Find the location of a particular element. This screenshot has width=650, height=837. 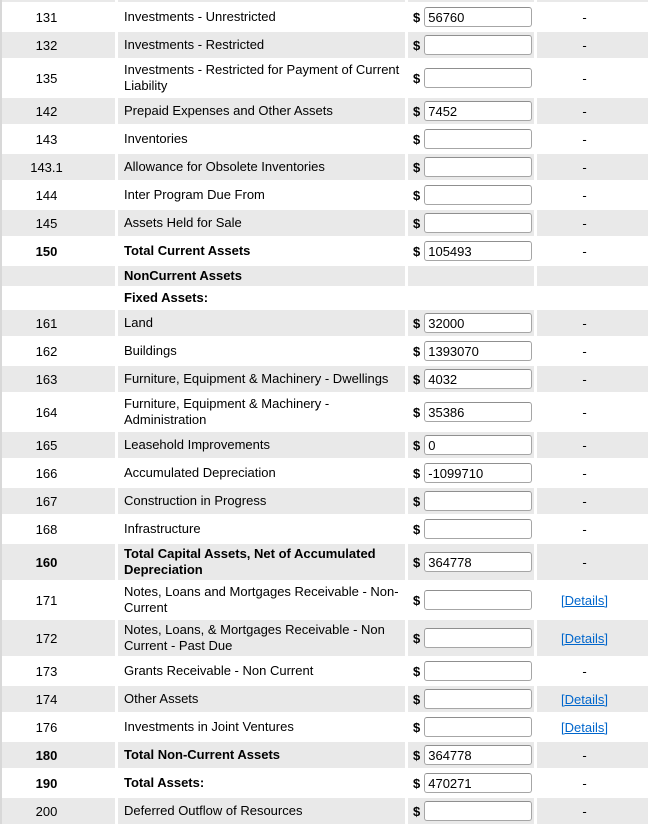

line-number: 160 is located at coordinates (46, 562).